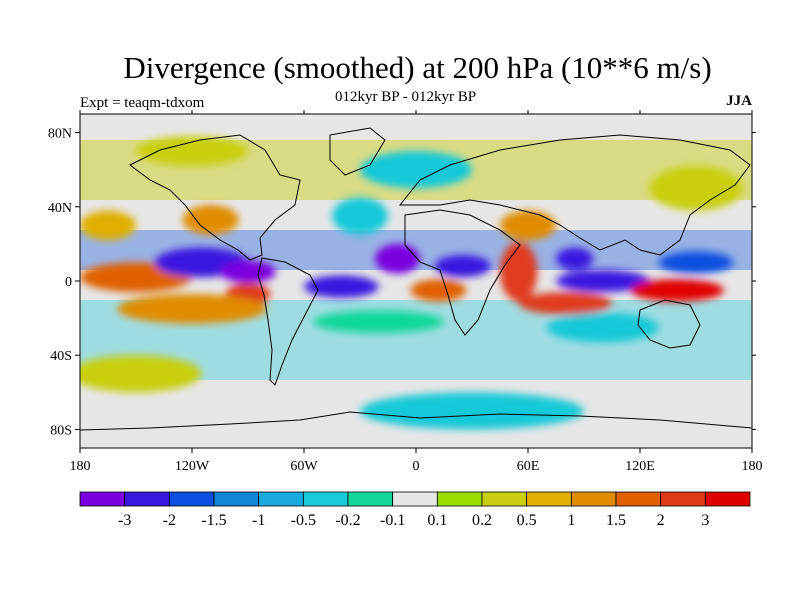  What do you see at coordinates (437, 520) in the screenshot?
I see `colorbar-label: 0.1` at bounding box center [437, 520].